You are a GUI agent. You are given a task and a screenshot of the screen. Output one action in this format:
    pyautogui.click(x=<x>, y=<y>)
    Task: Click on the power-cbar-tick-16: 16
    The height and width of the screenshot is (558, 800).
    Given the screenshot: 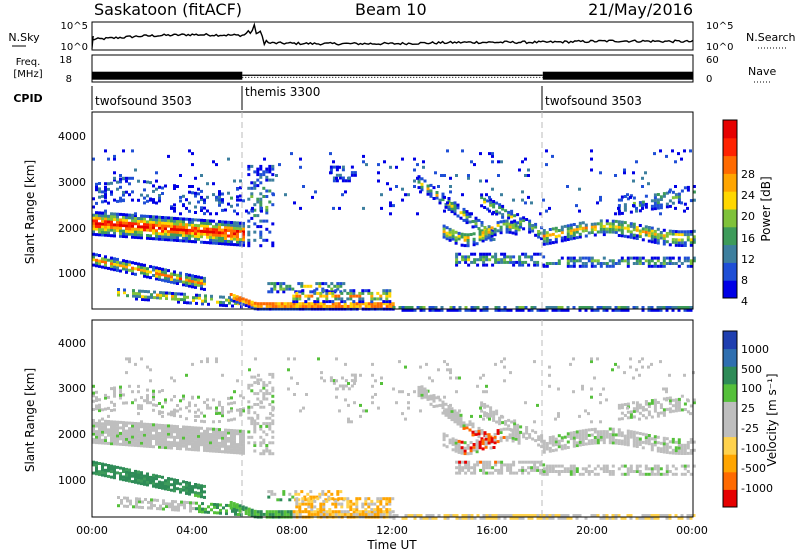 What is the action you would take?
    pyautogui.click(x=748, y=238)
    